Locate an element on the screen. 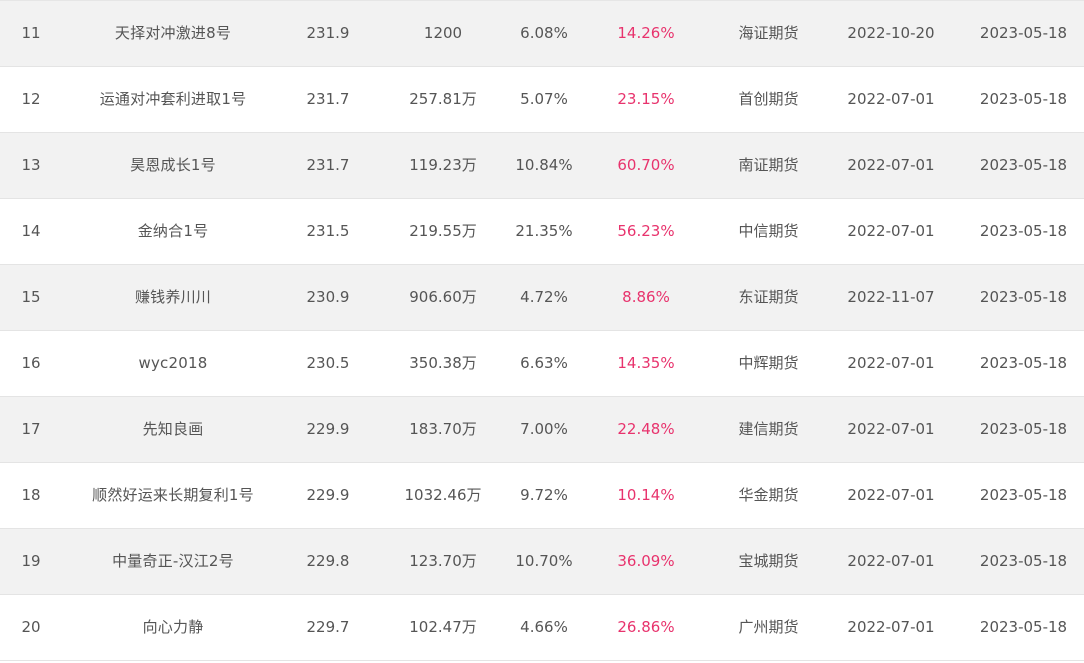 This screenshot has width=1084, height=663. start-date-cell: 2022-11-07 is located at coordinates (891, 297).